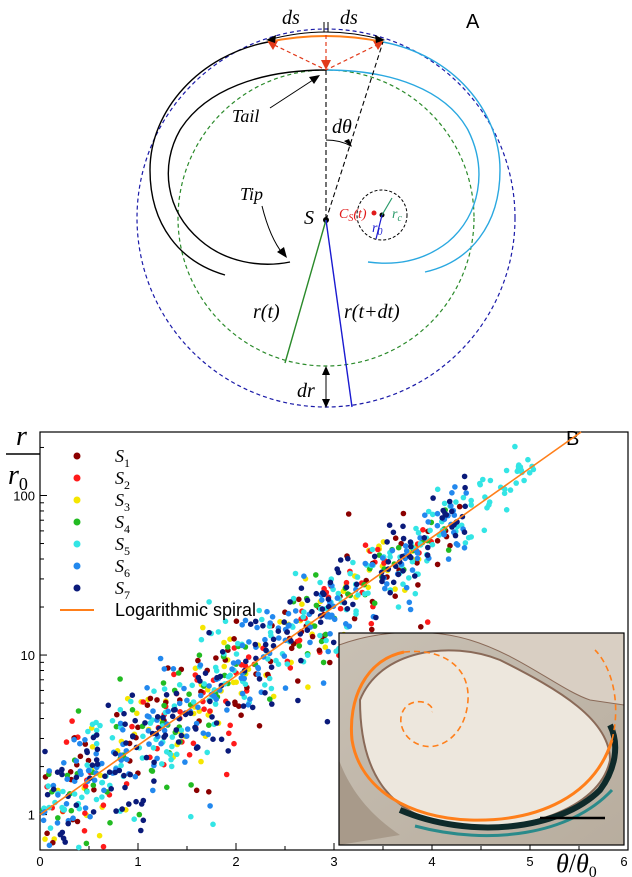 This screenshot has height=877, width=632. I want to click on tip-pointer-head, so click(282, 252).